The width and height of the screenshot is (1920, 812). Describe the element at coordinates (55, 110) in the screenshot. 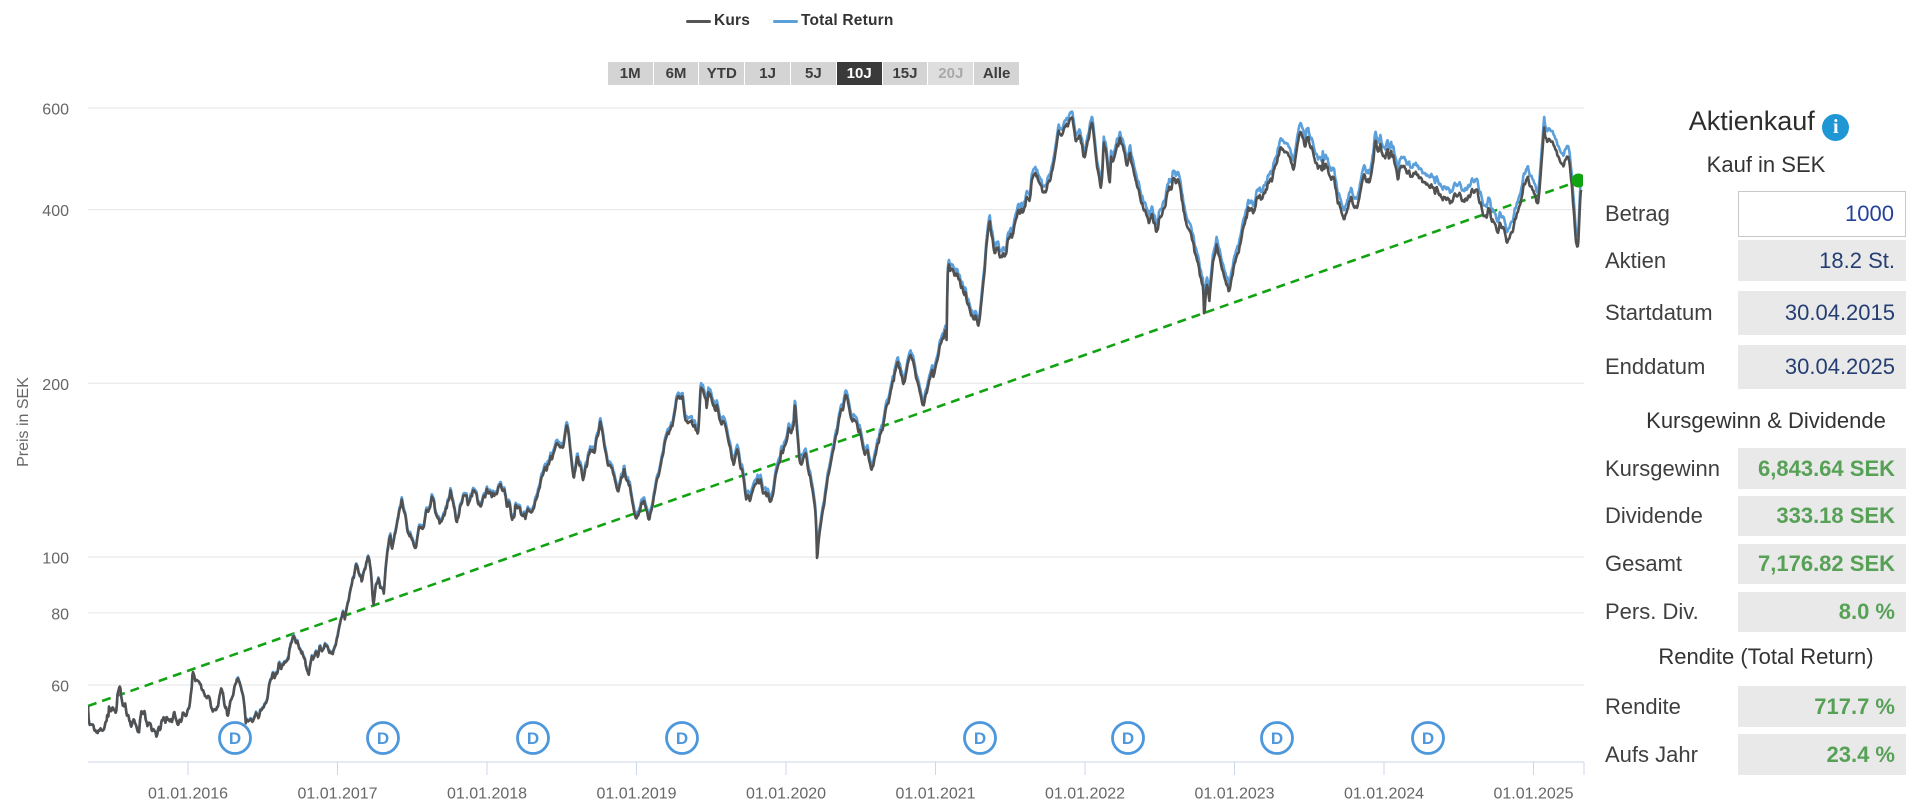

I see `svg-text: 600` at that location.